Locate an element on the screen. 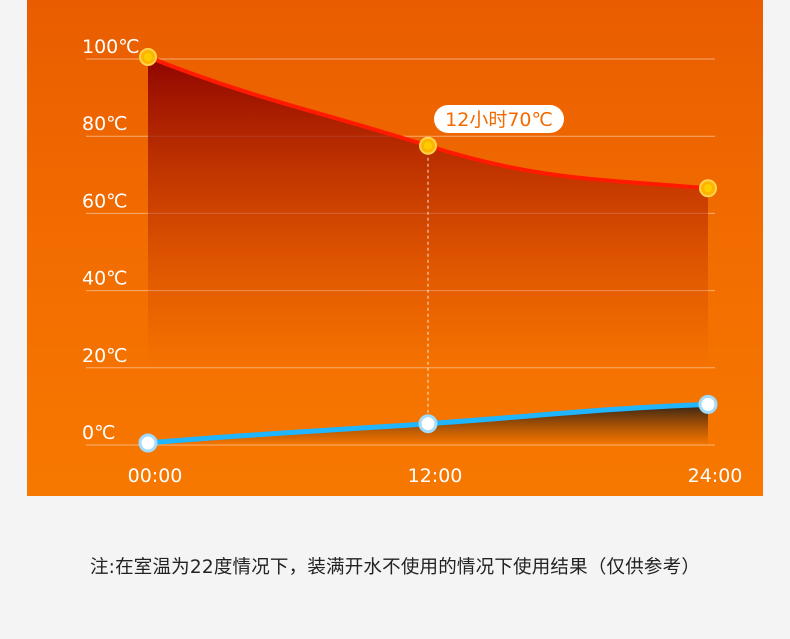 This screenshot has width=790, height=639. y-tick-label: 0℃ is located at coordinates (98, 433).